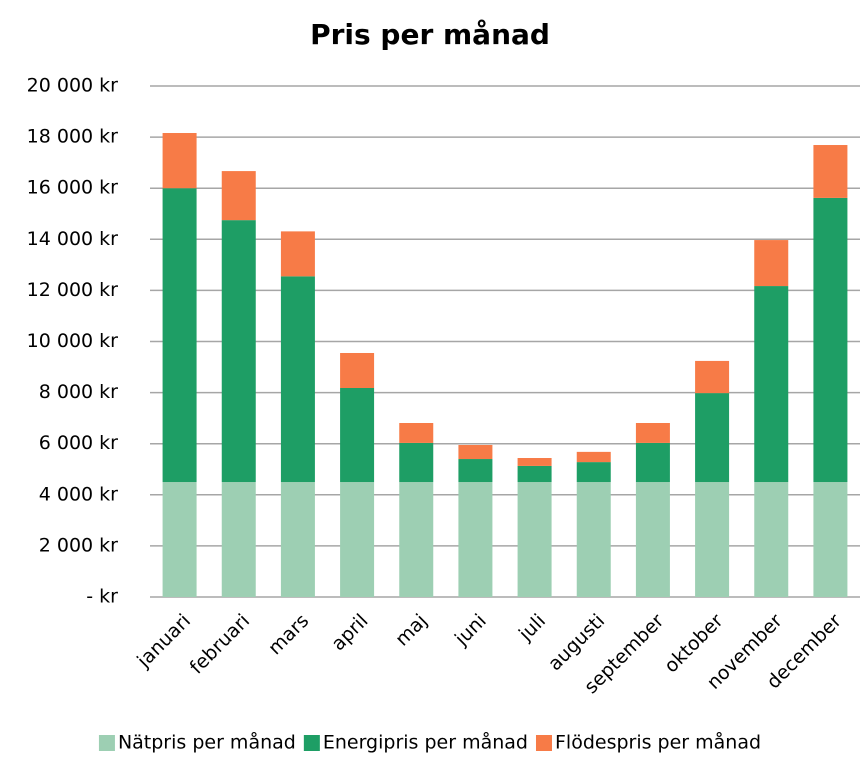 The height and width of the screenshot is (781, 860). What do you see at coordinates (102, 597) in the screenshot?
I see `y-tick-label: - kr` at bounding box center [102, 597].